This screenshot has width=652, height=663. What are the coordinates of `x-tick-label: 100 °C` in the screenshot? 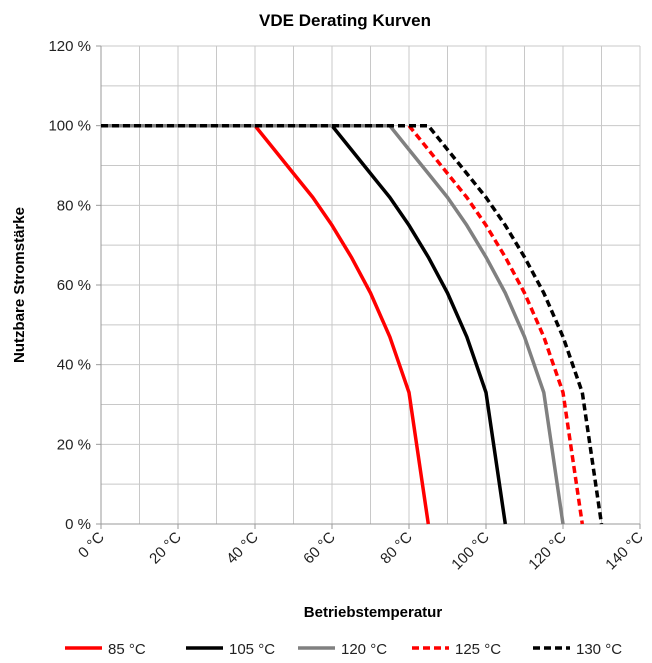 It's located at (470, 551).